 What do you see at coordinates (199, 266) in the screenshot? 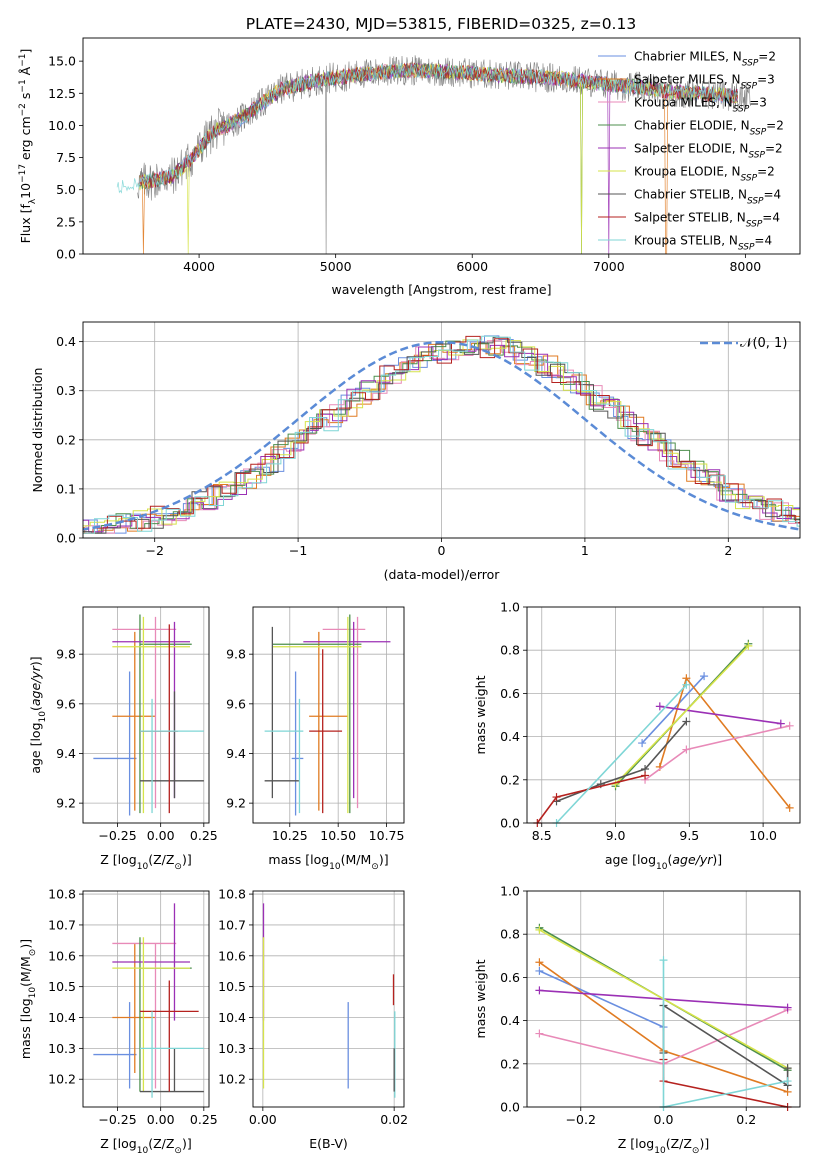
I see `x-tick-label: 4000` at bounding box center [199, 266].